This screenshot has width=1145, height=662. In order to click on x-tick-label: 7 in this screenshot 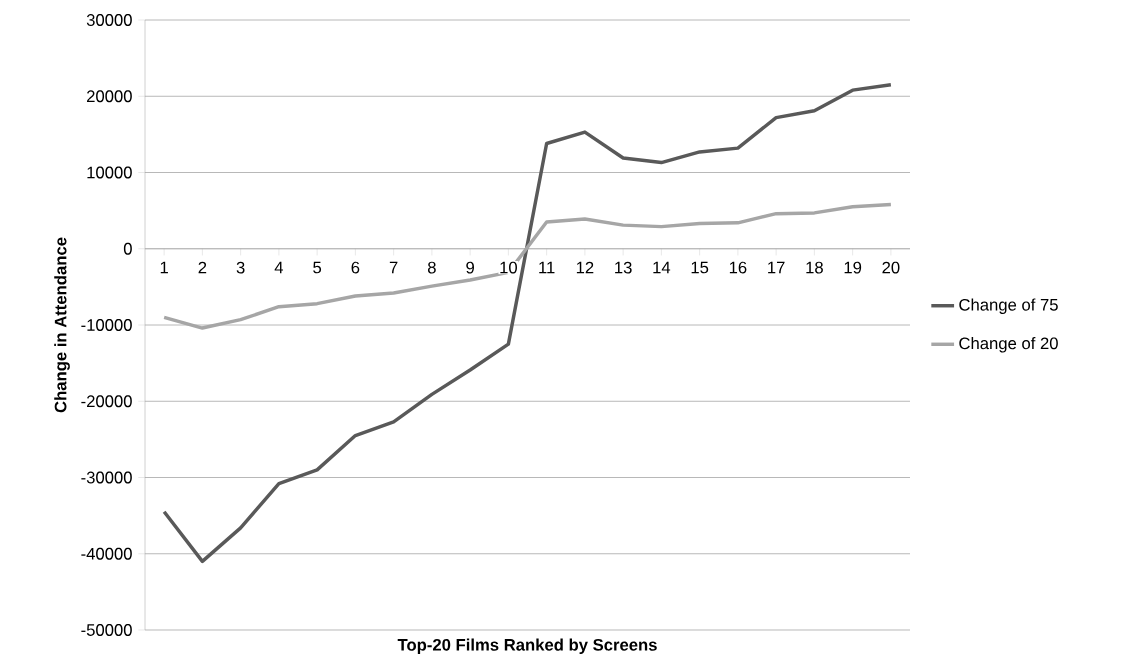, I will do `click(393, 267)`.